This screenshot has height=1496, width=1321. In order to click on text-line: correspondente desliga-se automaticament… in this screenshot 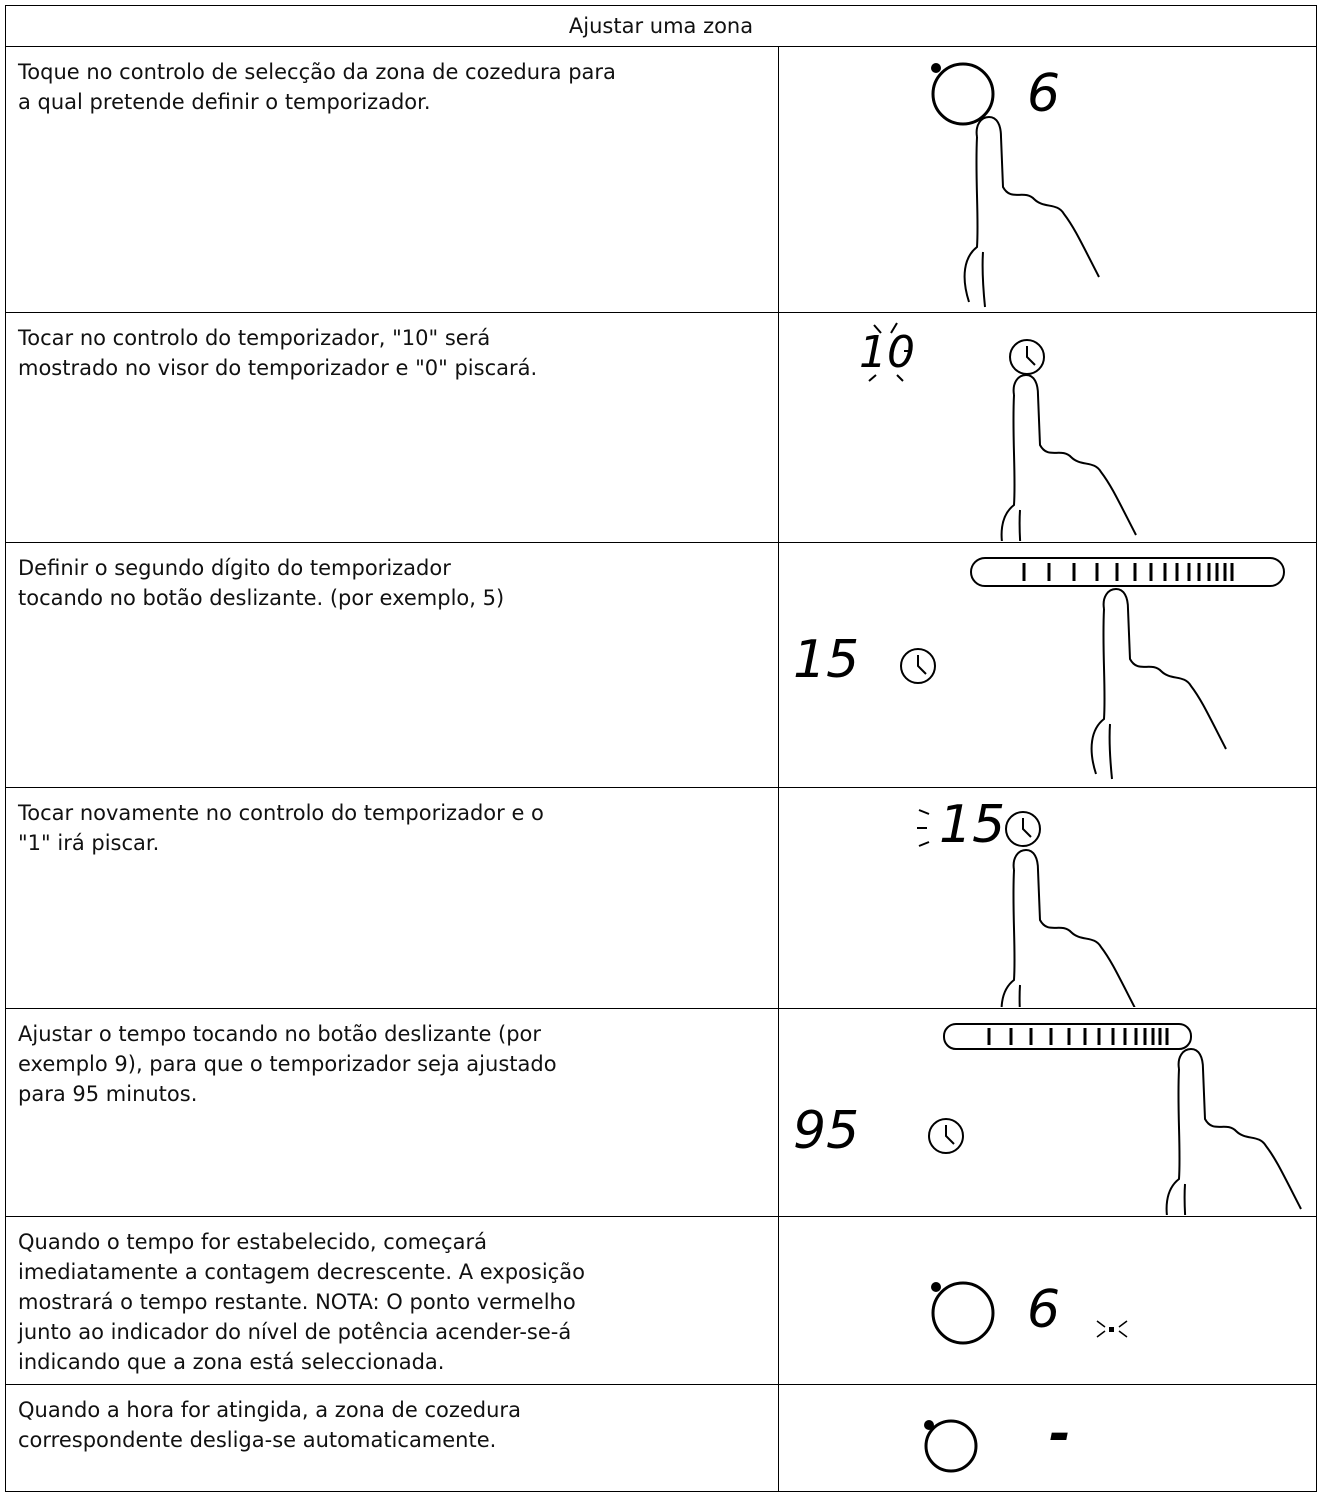, I will do `click(257, 1440)`.